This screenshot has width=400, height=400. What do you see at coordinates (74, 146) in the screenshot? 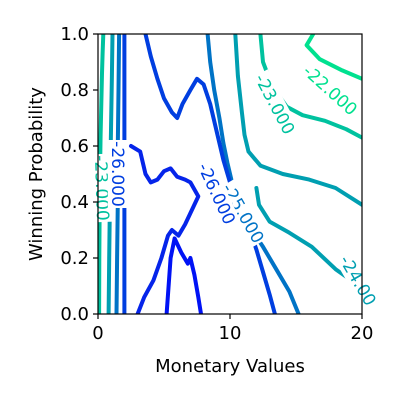
I see `y-tick-label: 0.6` at bounding box center [74, 146].